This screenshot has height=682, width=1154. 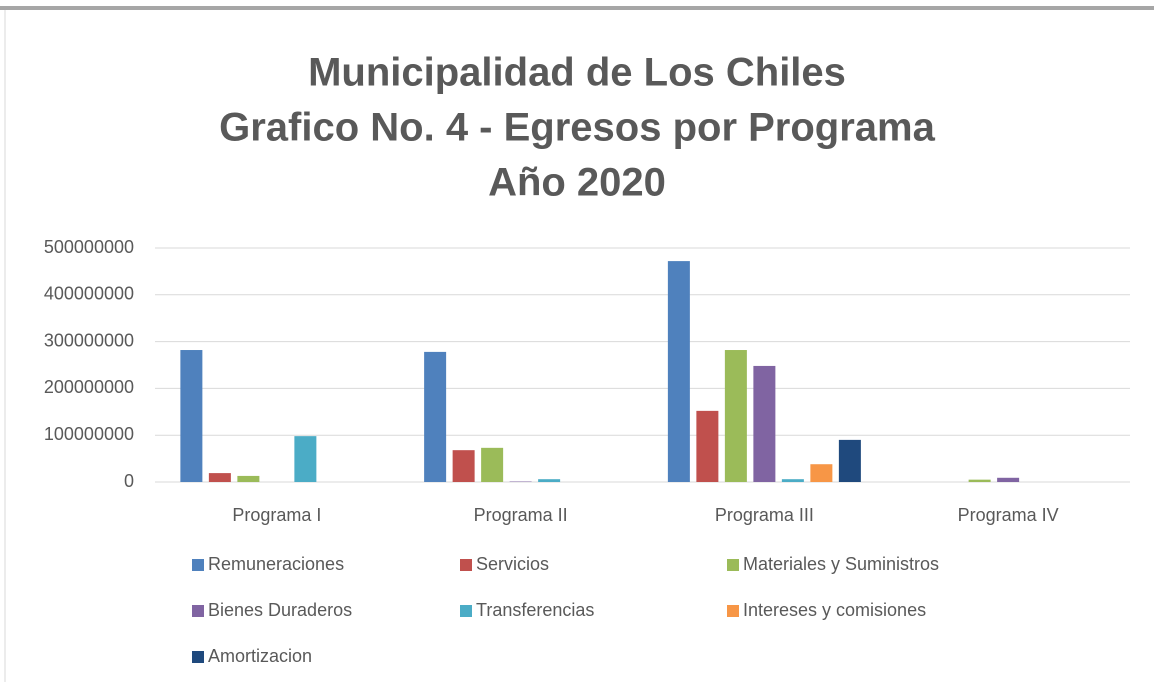 I want to click on y-tick-label: 300000000, so click(x=89, y=340).